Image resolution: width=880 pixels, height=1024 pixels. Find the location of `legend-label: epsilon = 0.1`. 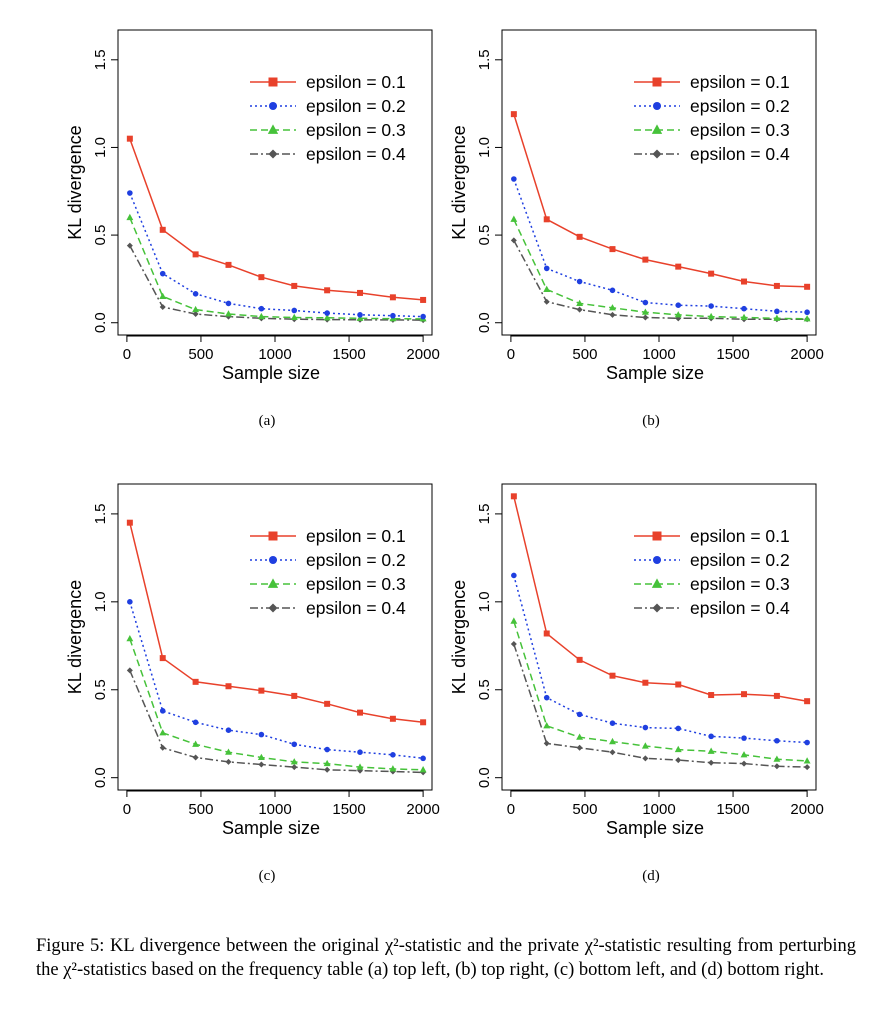

legend-label: epsilon = 0.1 is located at coordinates (740, 82).